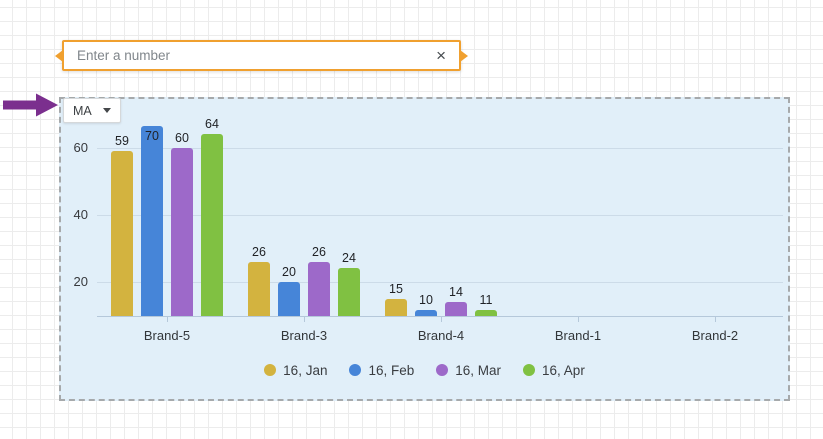 Image resolution: width=823 pixels, height=439 pixels. What do you see at coordinates (80, 147) in the screenshot?
I see `y-axis-label: 60` at bounding box center [80, 147].